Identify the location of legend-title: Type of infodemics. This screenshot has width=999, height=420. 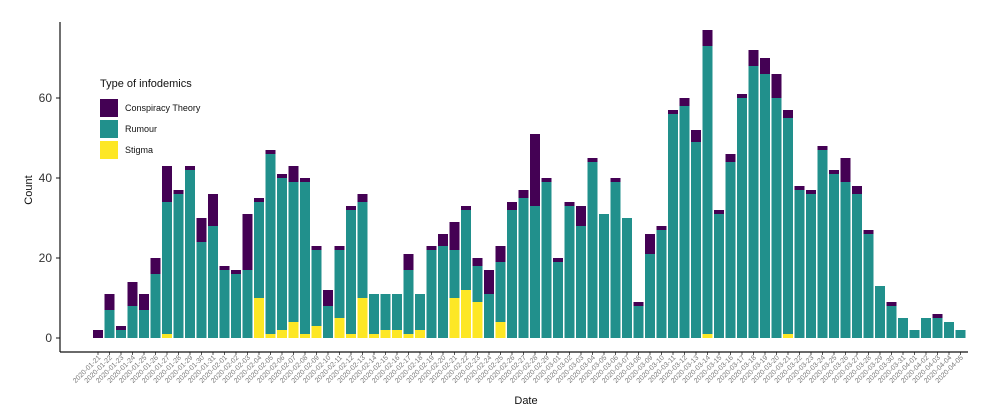
(146, 84).